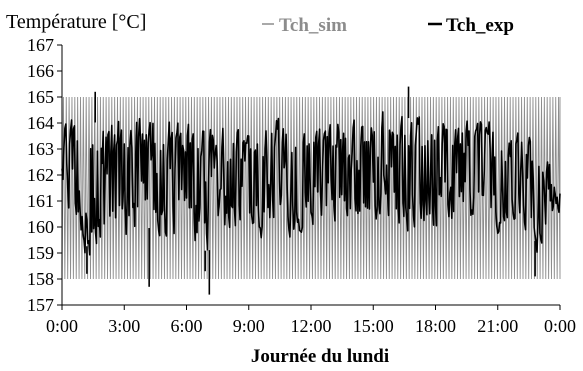 This screenshot has width=583, height=371. What do you see at coordinates (313, 25) in the screenshot?
I see `legend-label-tch-sim: Tch_sim` at bounding box center [313, 25].